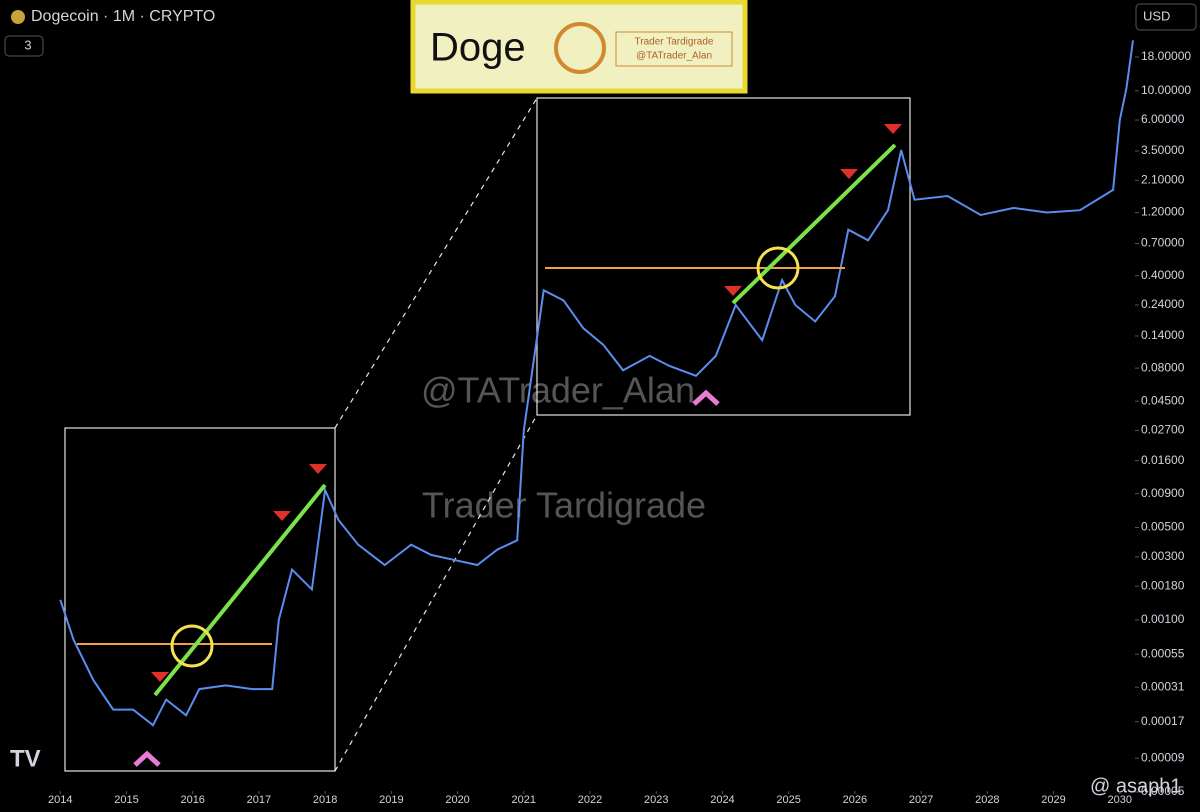  I want to click on x-tick-label: 2025, so click(788, 800).